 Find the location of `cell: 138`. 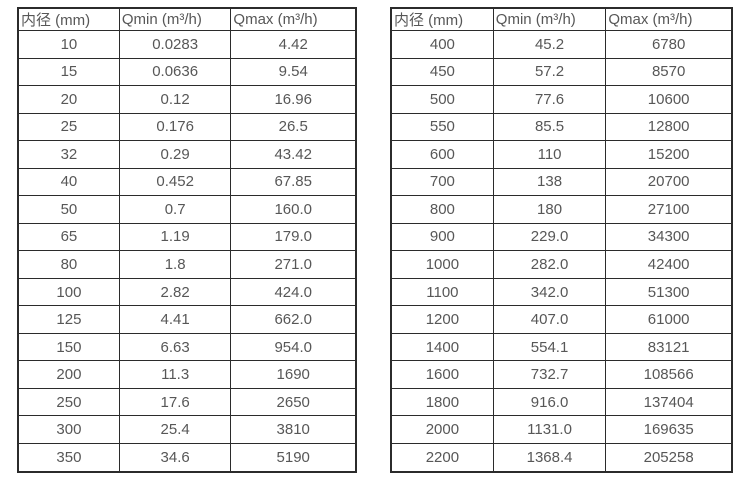

cell: 138 is located at coordinates (549, 182).